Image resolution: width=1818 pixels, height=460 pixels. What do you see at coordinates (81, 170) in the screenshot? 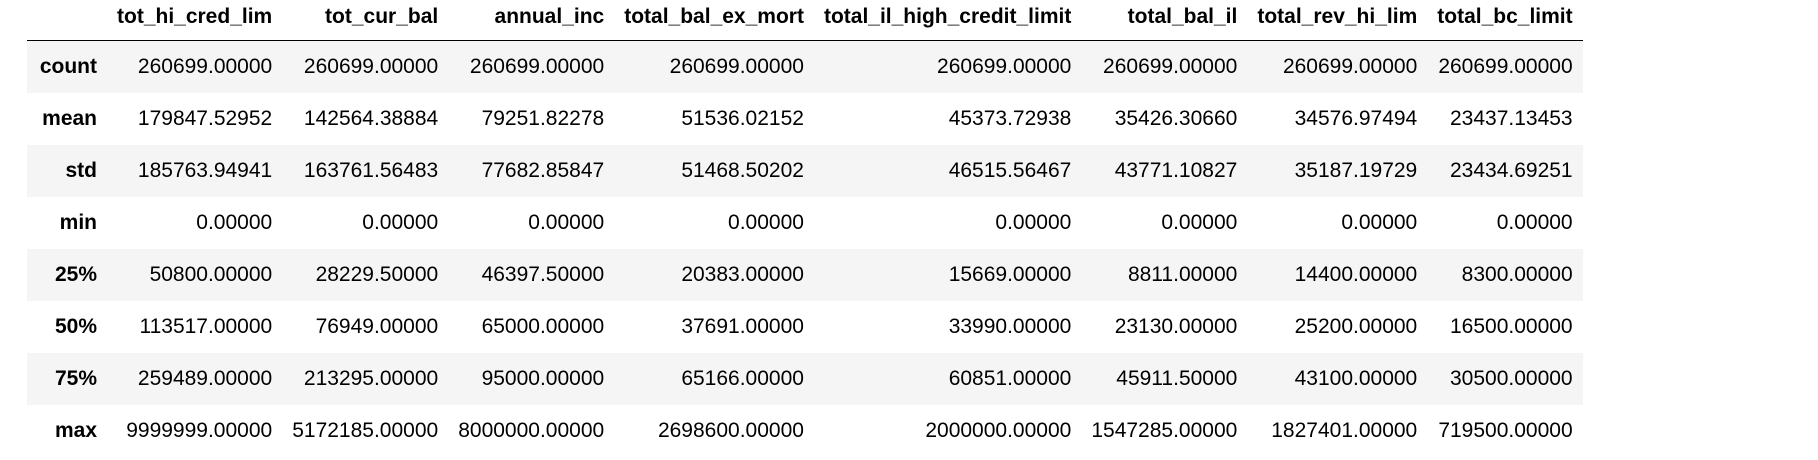
I see `row-index-label: std` at bounding box center [81, 170].